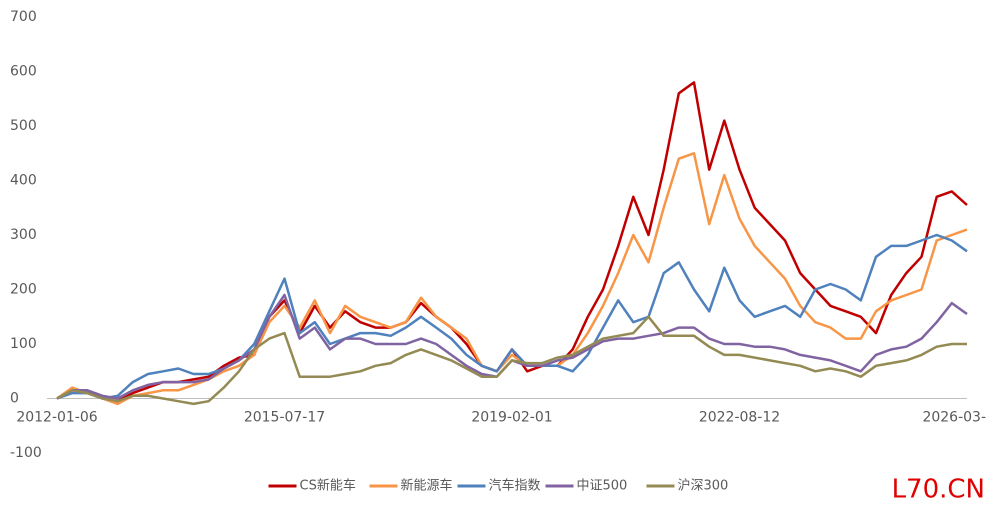 The width and height of the screenshot is (988, 510). What do you see at coordinates (427, 486) in the screenshot?
I see `legend-label: 新能源车` at bounding box center [427, 486].